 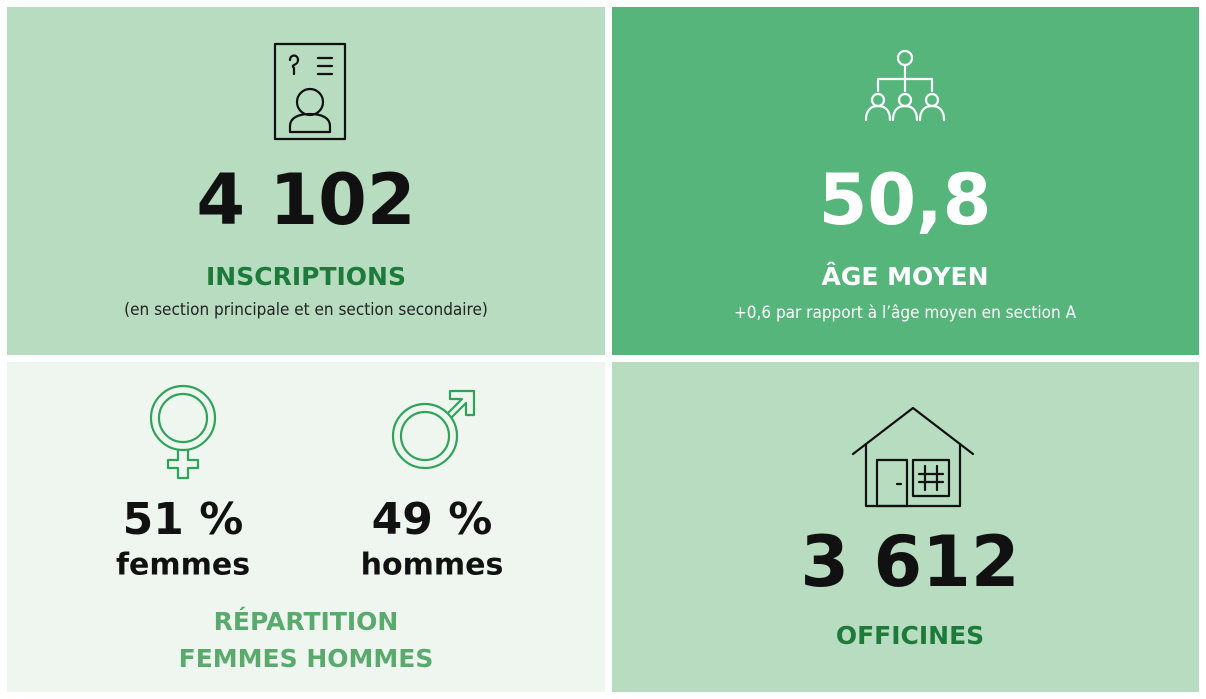 I want to click on value: 51 %, so click(x=183, y=519).